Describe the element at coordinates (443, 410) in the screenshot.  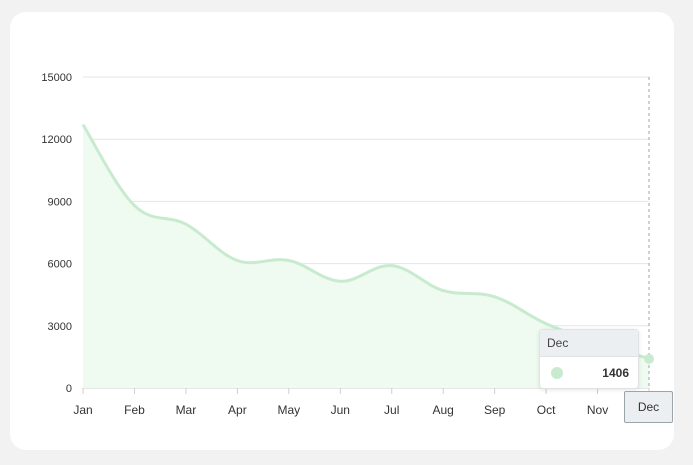
I see `x-tick-label: Aug` at that location.